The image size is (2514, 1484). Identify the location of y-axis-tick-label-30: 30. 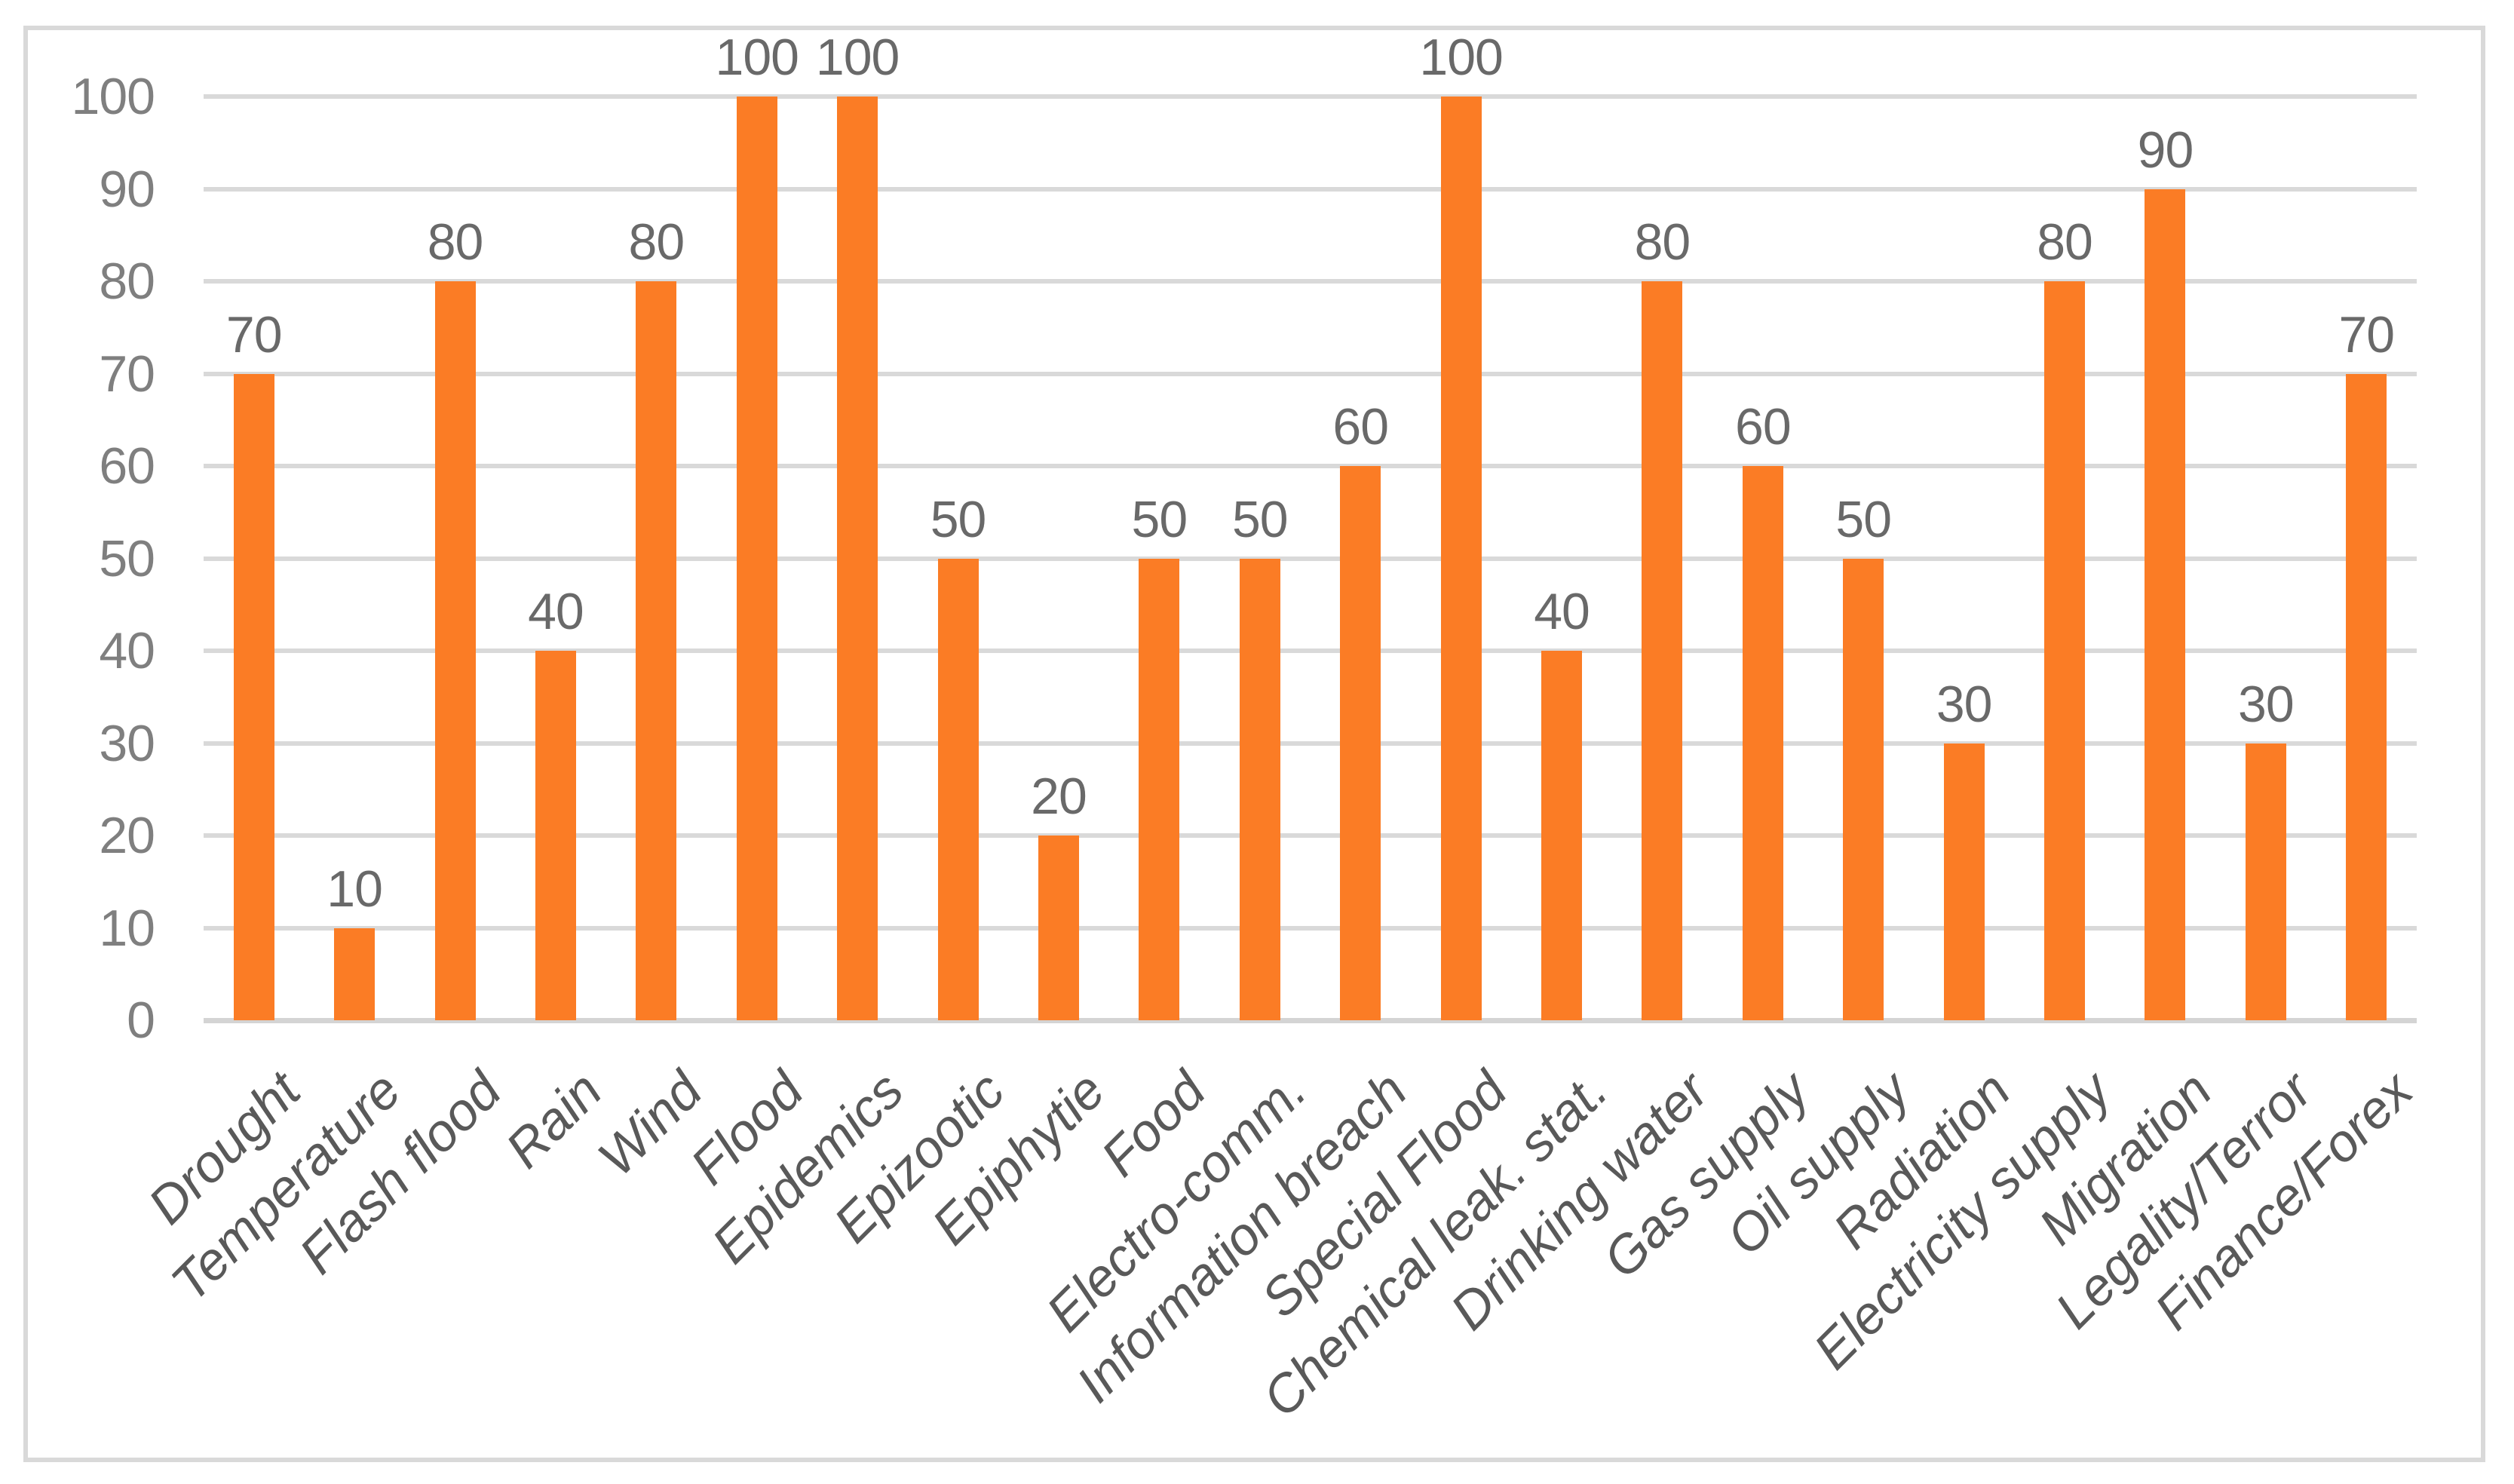
(127, 743).